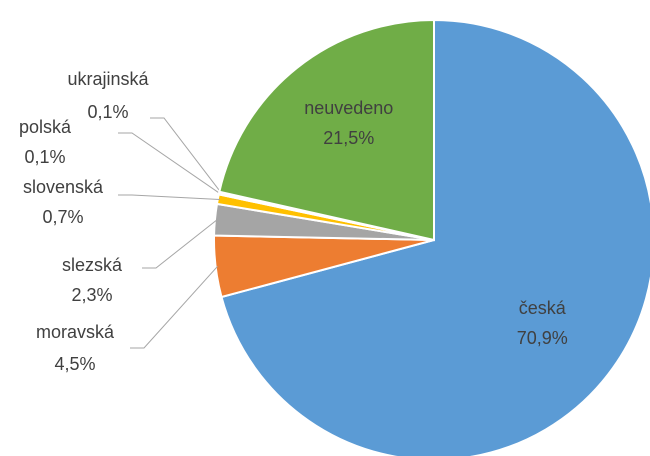 Image resolution: width=650 pixels, height=456 pixels. Describe the element at coordinates (91, 295) in the screenshot. I see `slice-value: 2,3%` at that location.